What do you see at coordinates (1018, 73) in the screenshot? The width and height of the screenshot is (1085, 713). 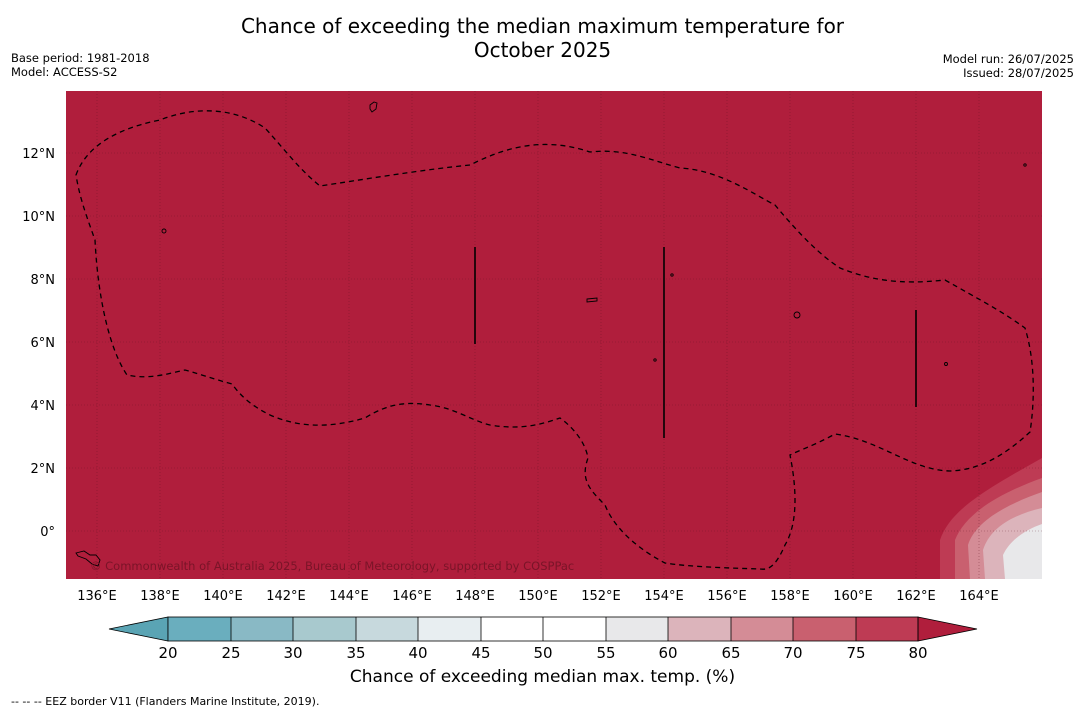 I see `issued-date: Issued: 28/07/2025` at bounding box center [1018, 73].